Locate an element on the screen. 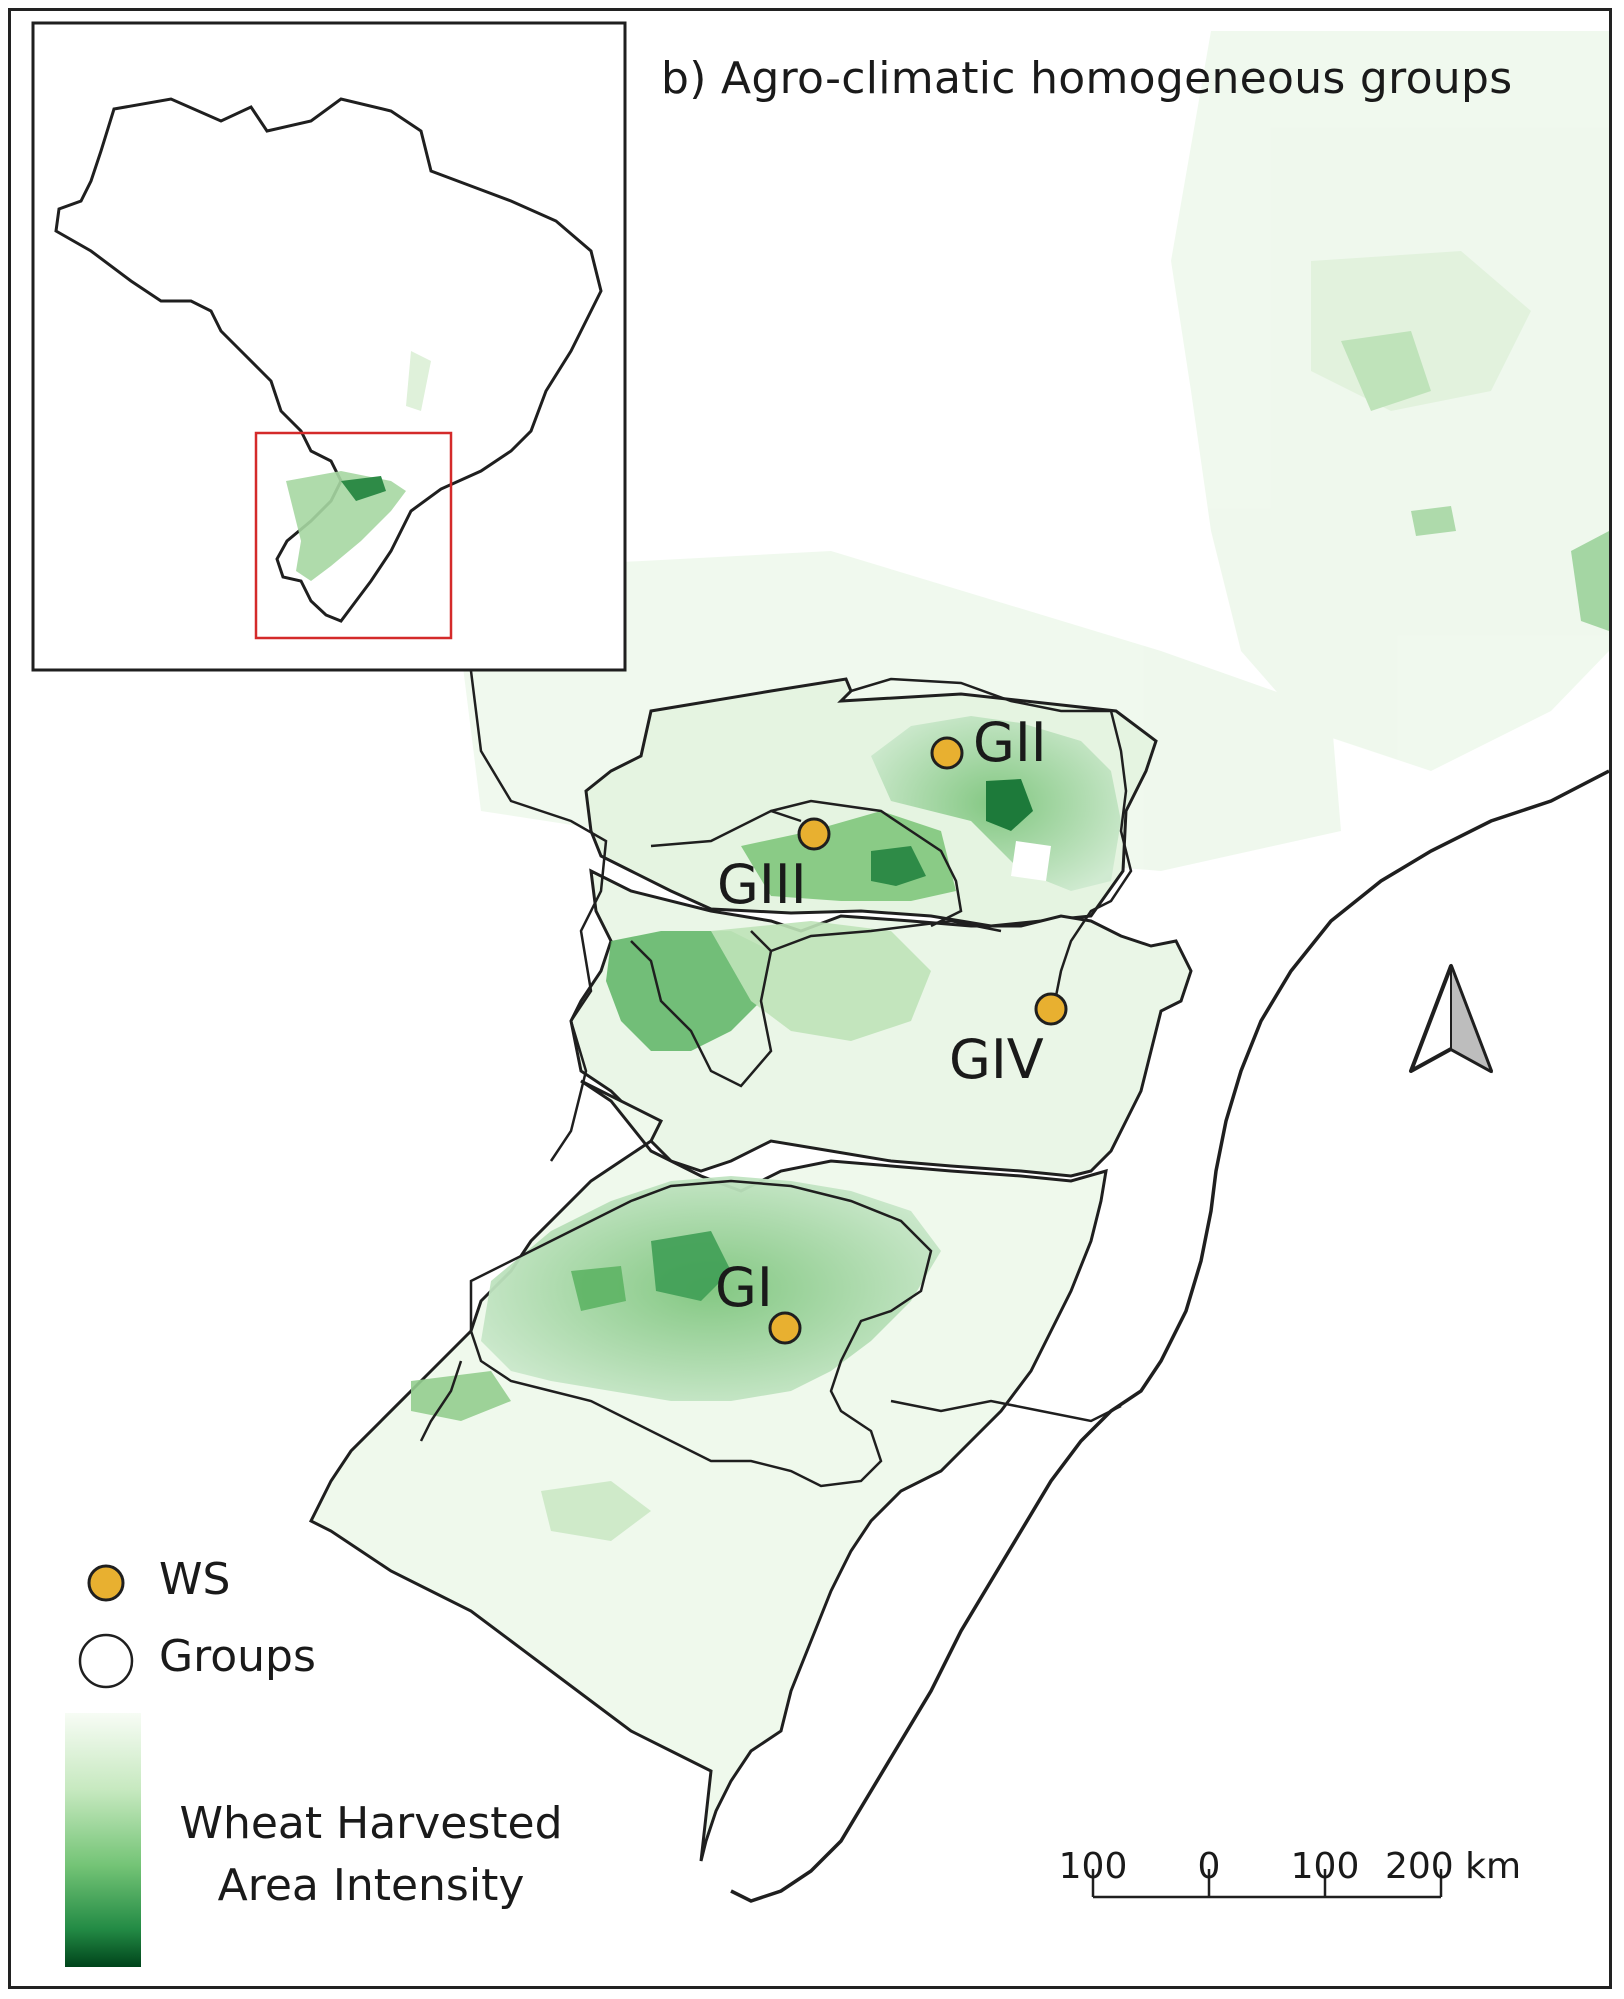  ws-marker-gi is located at coordinates (785, 1328).